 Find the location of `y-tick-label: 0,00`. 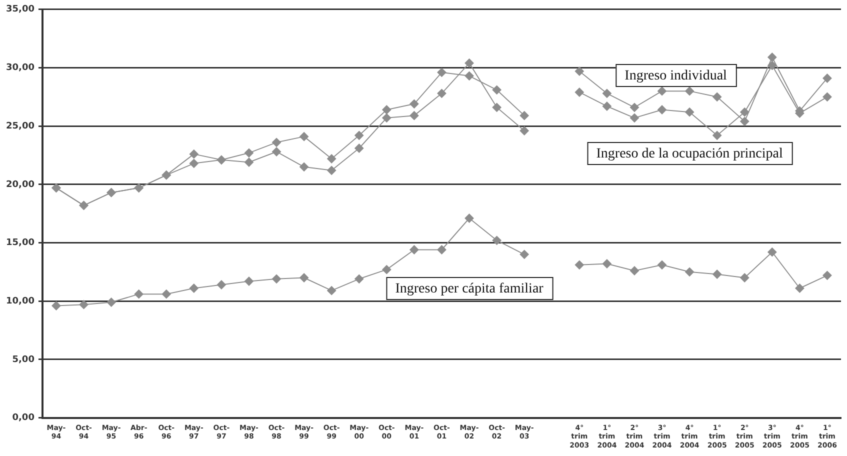

y-tick-label: 0,00 is located at coordinates (23, 418).